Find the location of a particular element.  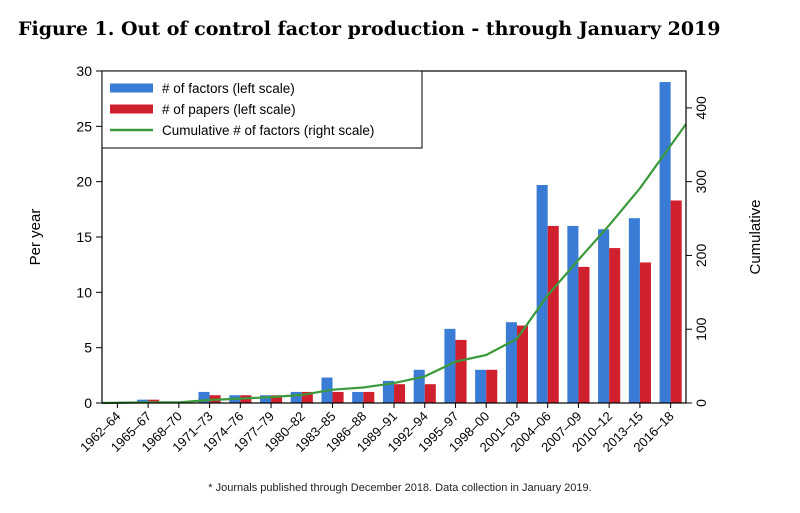

legend-label-cumulative: Cumulative # of factors (right scale) is located at coordinates (268, 130).